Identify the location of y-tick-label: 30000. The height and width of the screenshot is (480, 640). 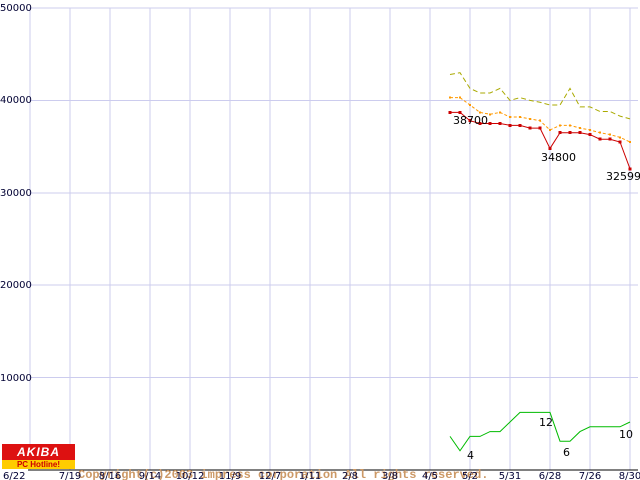
(16, 193).